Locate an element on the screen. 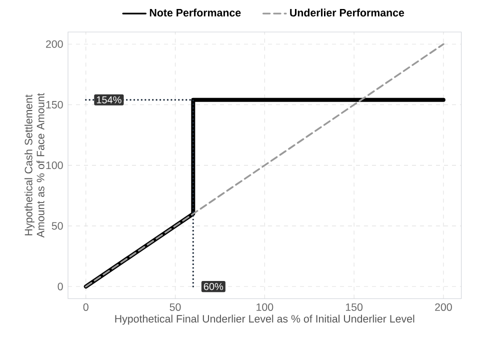  y-tick-label: 150 is located at coordinates (54, 104).